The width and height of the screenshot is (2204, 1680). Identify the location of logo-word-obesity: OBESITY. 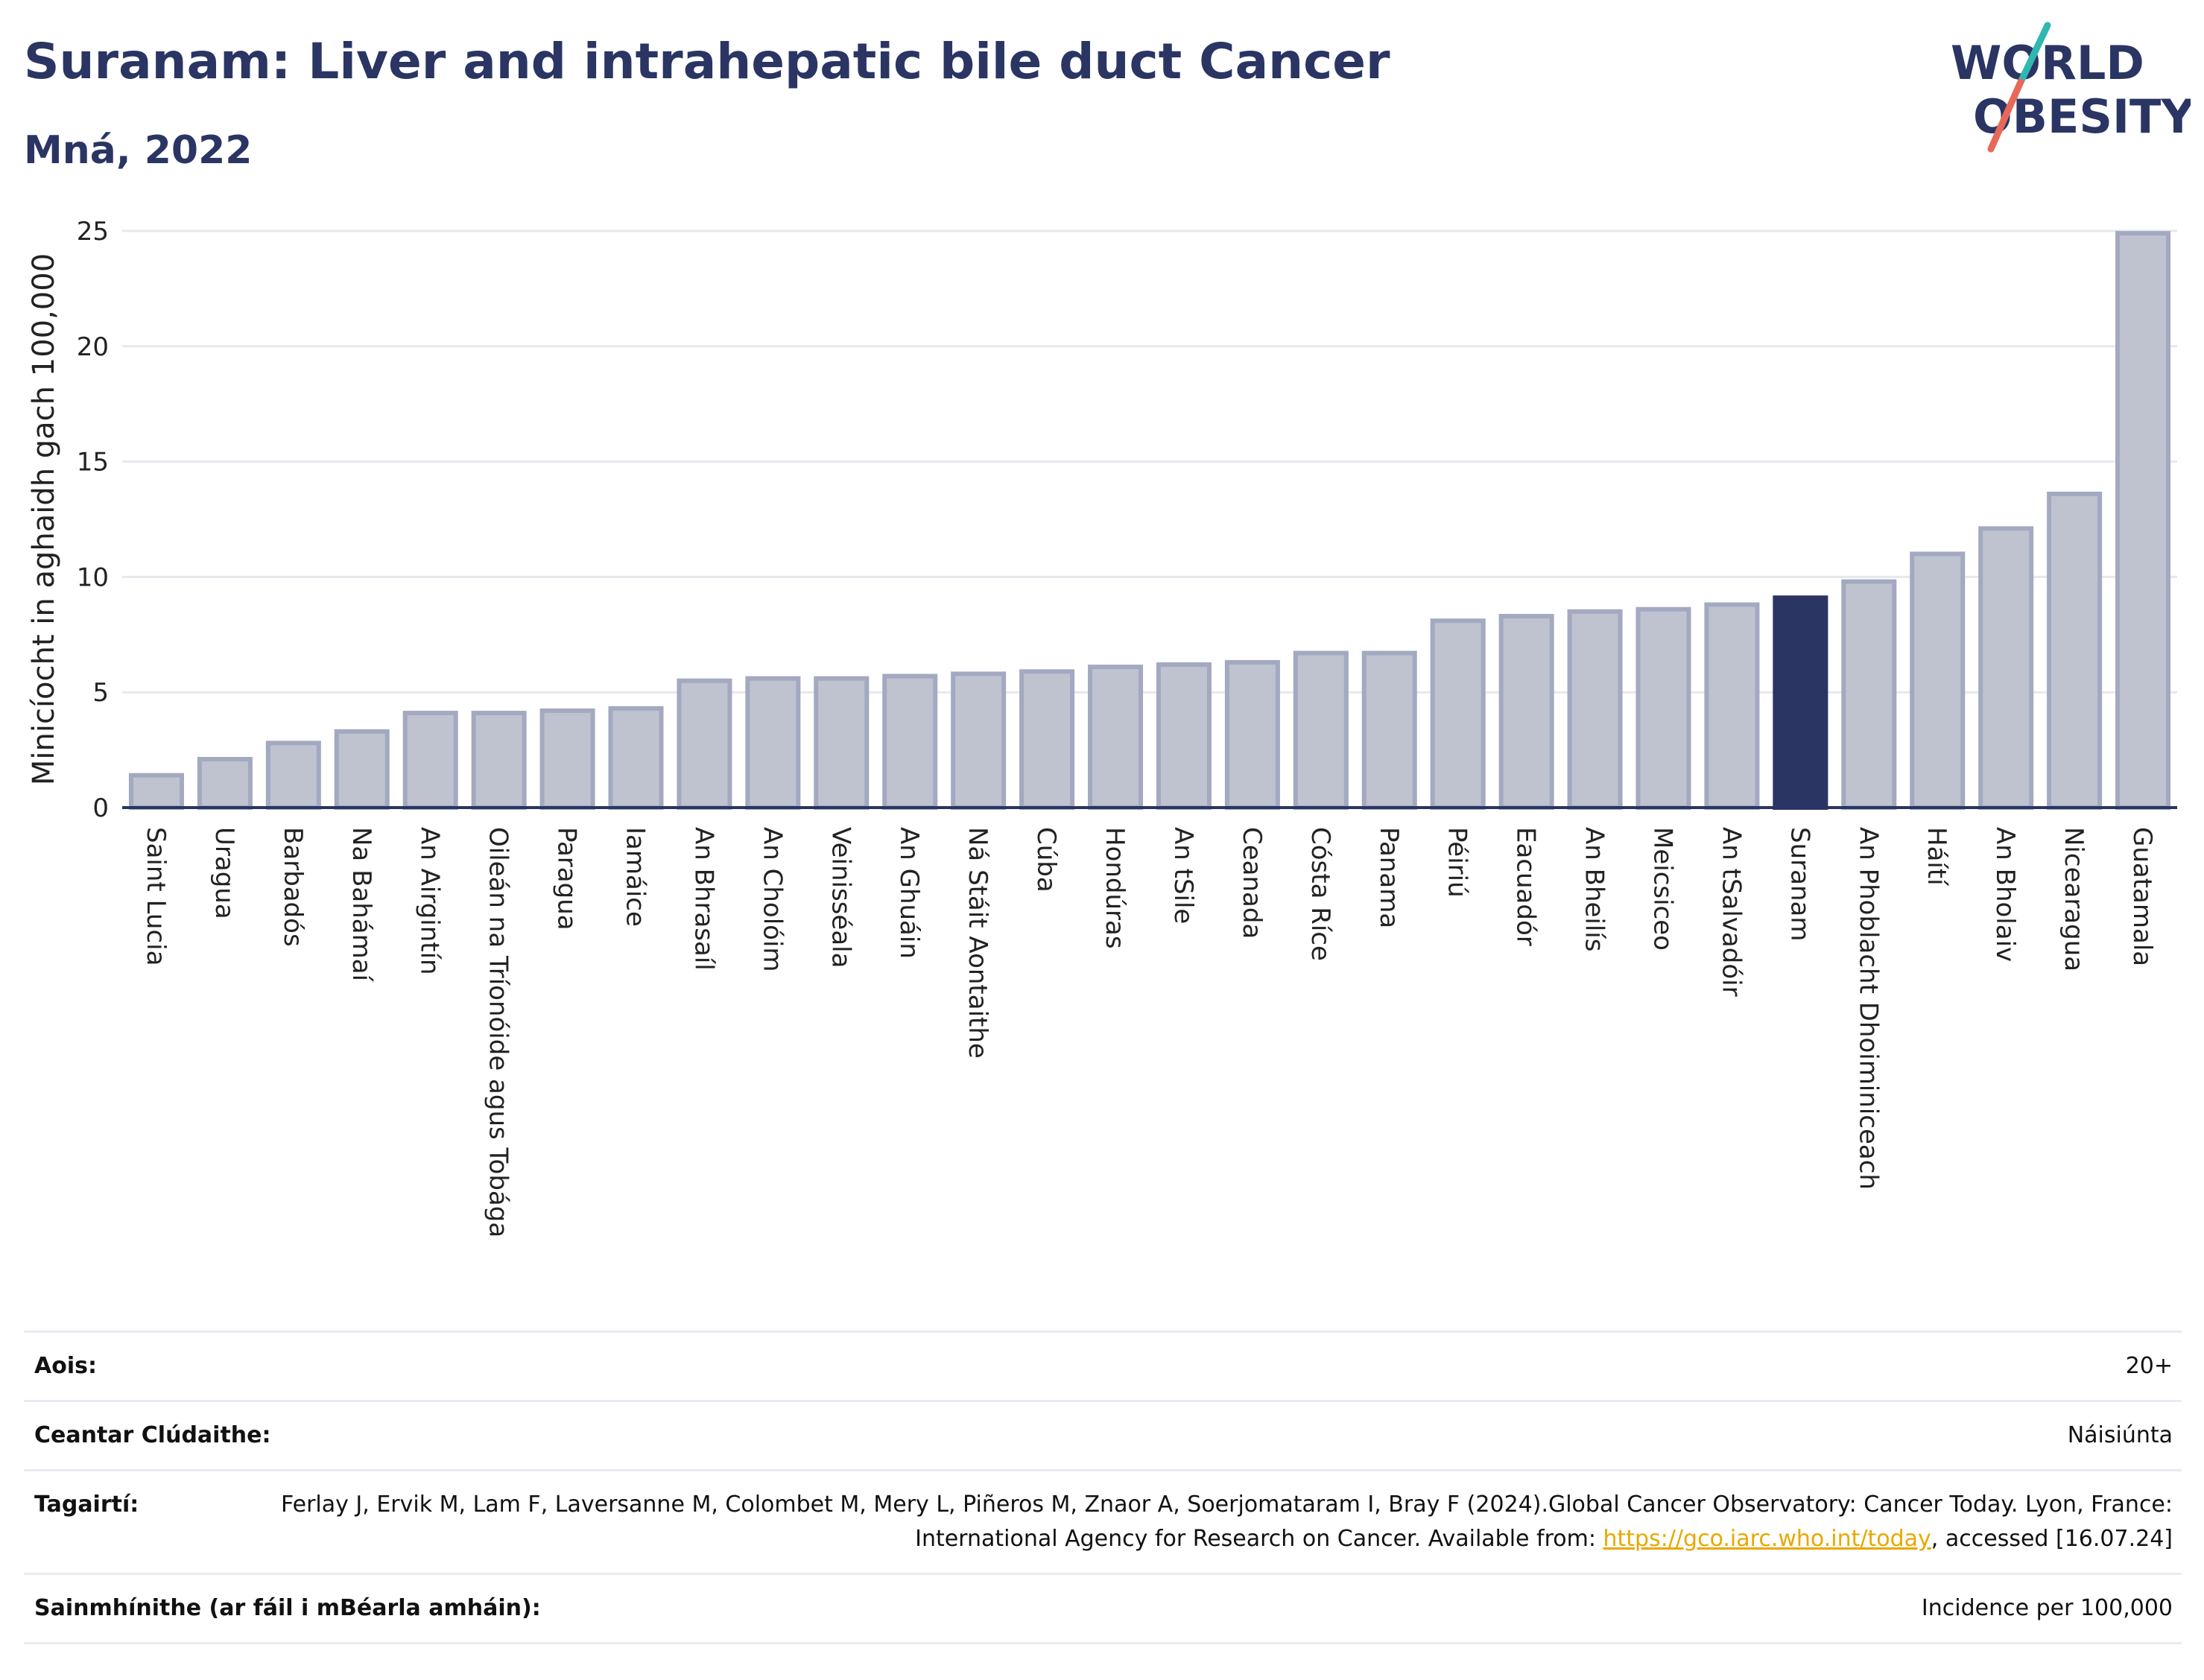
(2082, 116).